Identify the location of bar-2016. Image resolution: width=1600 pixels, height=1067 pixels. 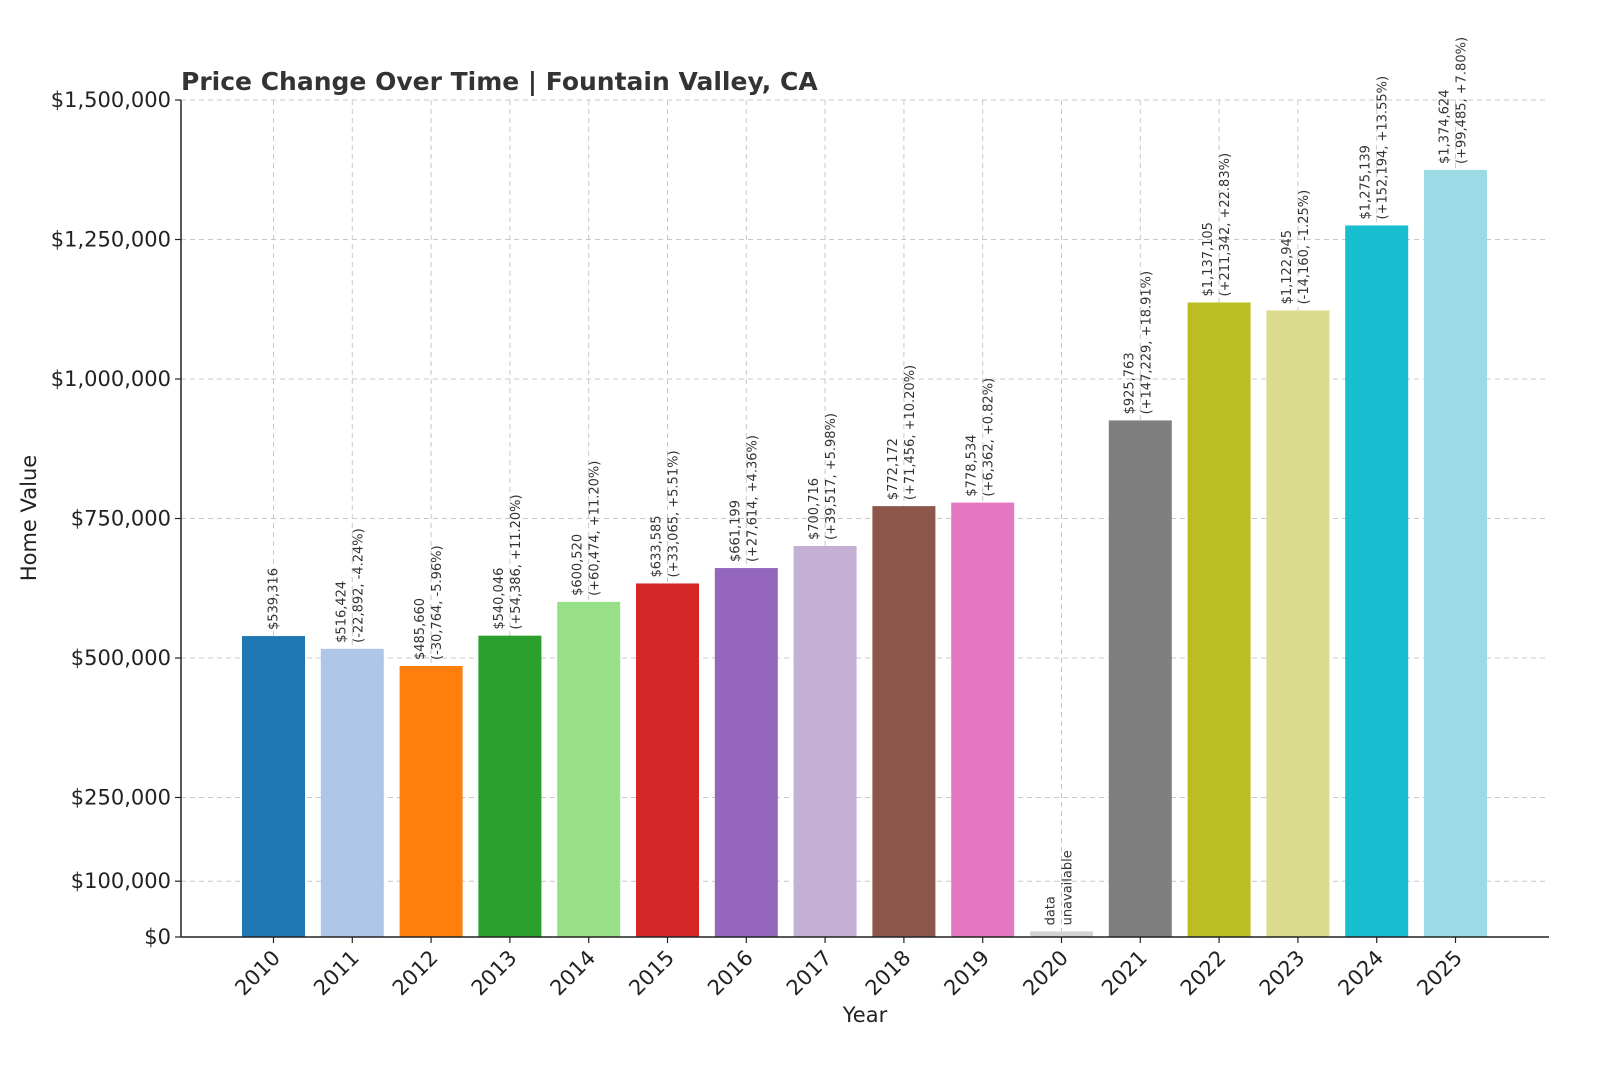
(746, 752).